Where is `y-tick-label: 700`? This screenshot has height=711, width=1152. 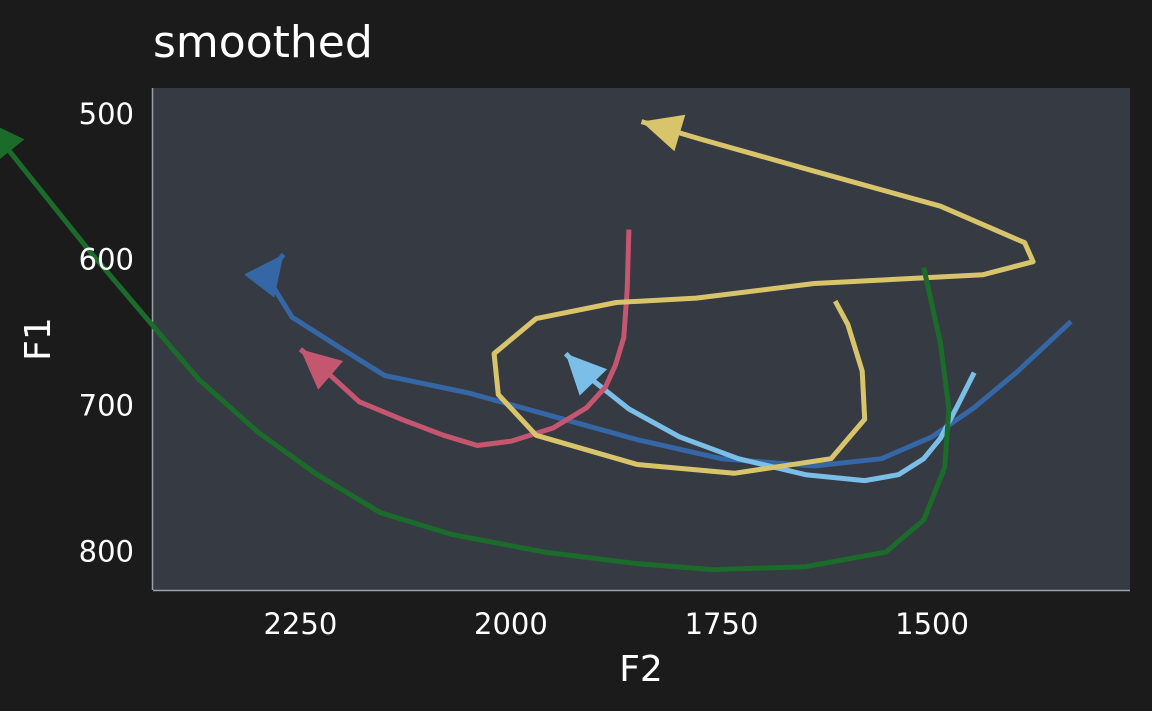 y-tick-label: 700 is located at coordinates (106, 406).